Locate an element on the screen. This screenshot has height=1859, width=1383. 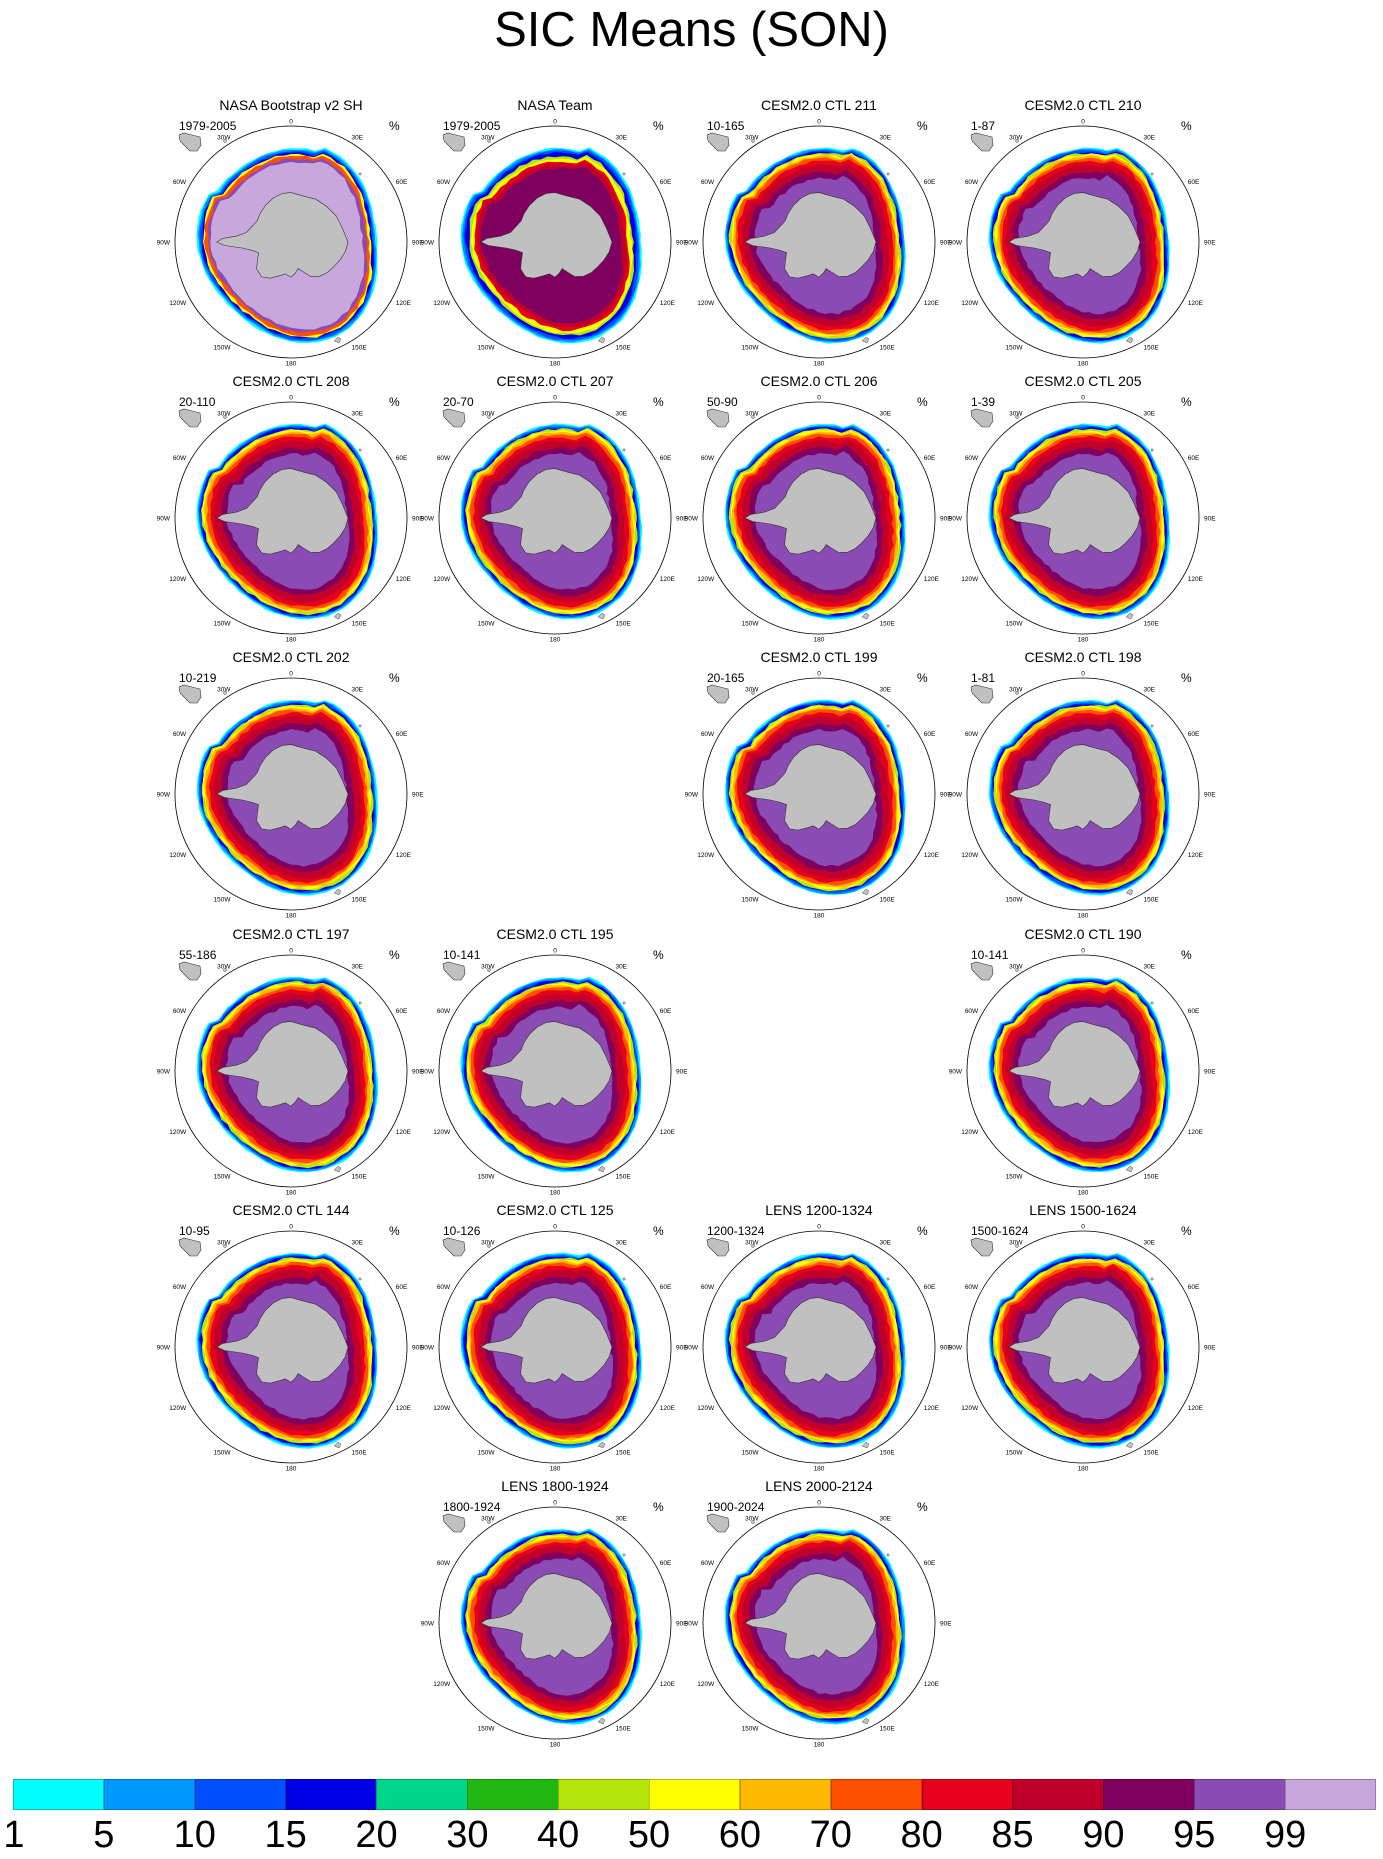
colorbar-label: 10 is located at coordinates (194, 1835).